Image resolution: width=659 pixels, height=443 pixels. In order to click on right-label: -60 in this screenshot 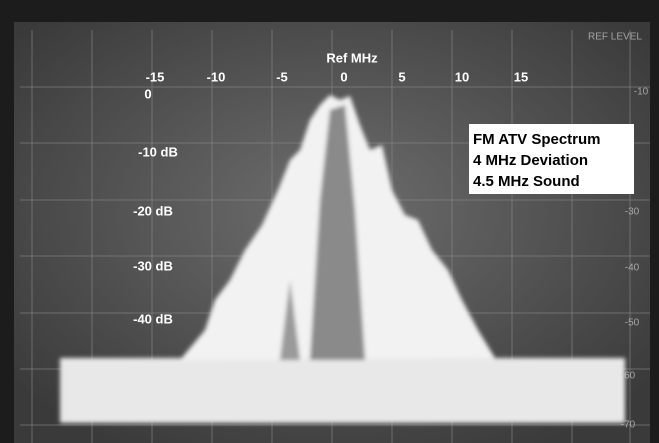, I will do `click(628, 376)`.